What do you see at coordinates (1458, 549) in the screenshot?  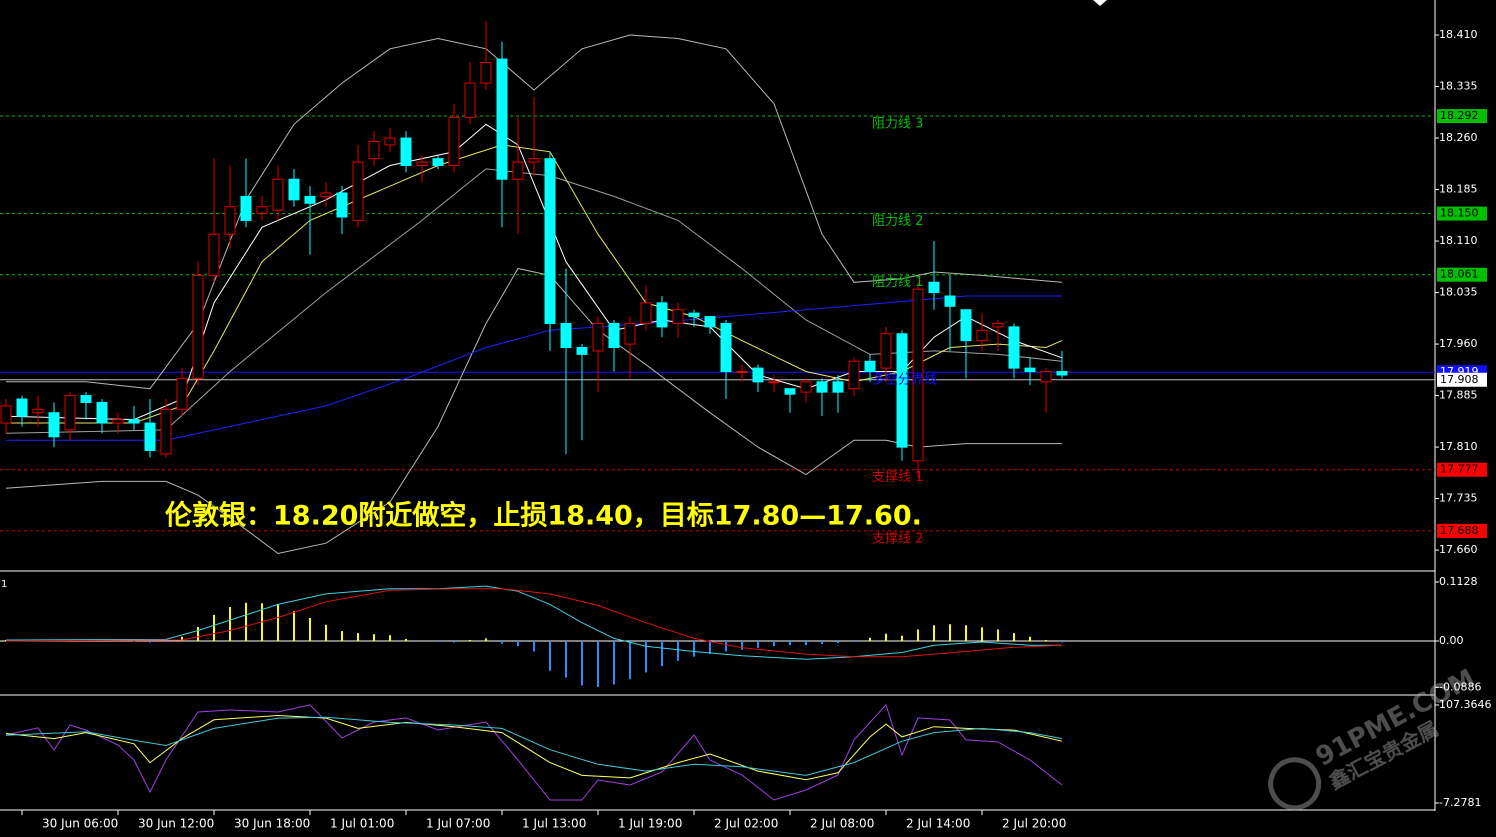 I see `y-tick-label: 17.660` at bounding box center [1458, 549].